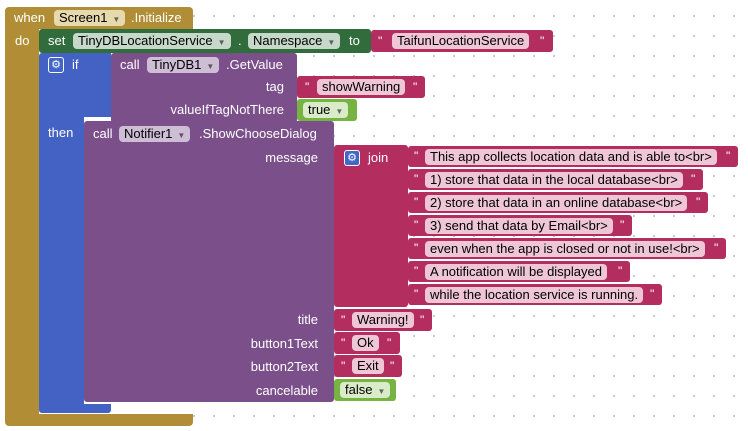 The width and height of the screenshot is (748, 431). What do you see at coordinates (516, 272) in the screenshot?
I see `message-line-6-text: A notification will be displayed` at bounding box center [516, 272].